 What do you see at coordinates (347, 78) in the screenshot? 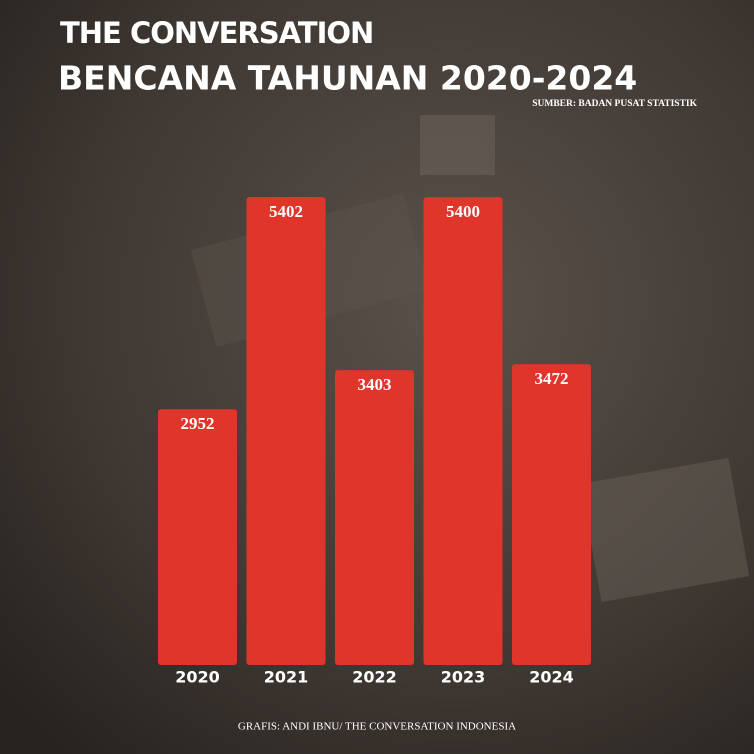
I see `chart-title: BENCANA TAHUNAN 2020-2024` at bounding box center [347, 78].